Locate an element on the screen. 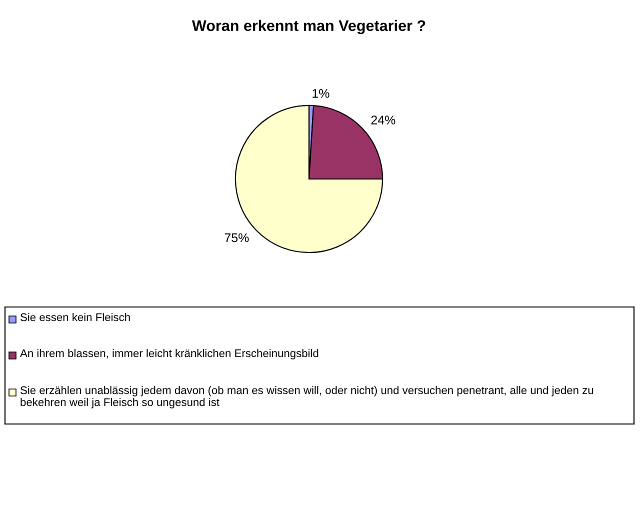  legend-label: An ihrem blassen, immer leicht kränklichen Erscheinungsbild is located at coordinates (169, 354).